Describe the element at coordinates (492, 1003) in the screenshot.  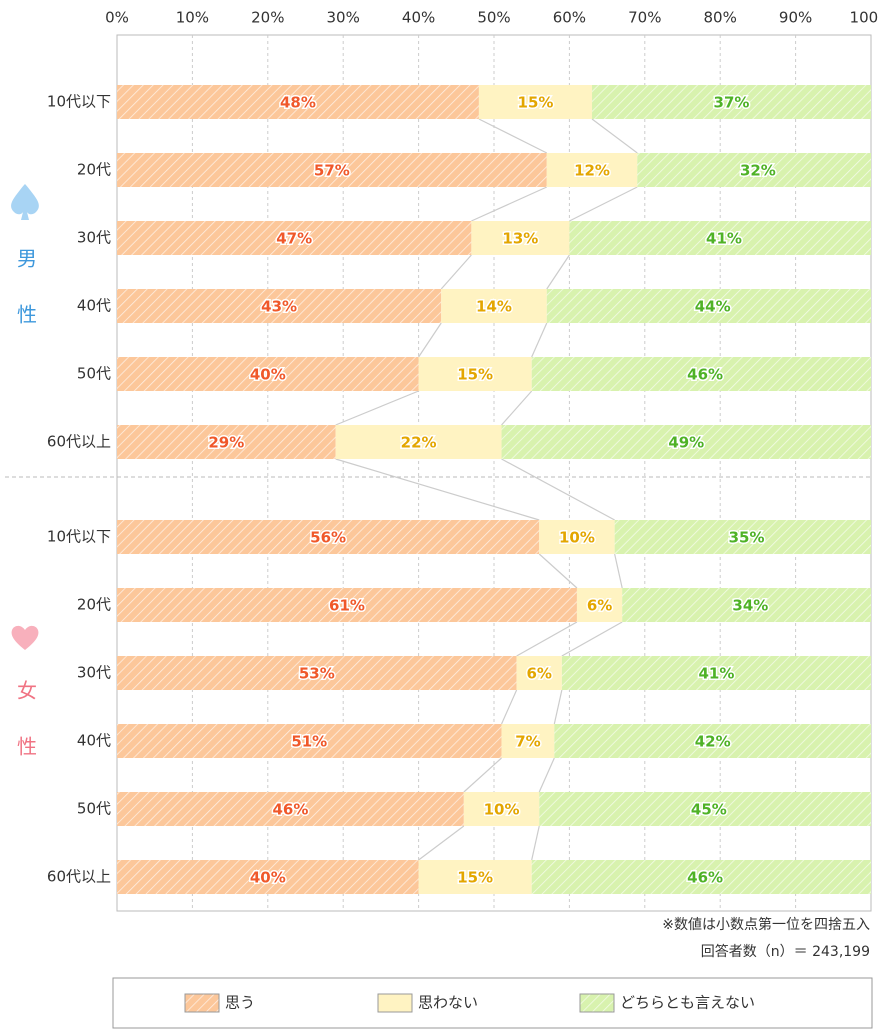
I see `legend-frame` at that location.